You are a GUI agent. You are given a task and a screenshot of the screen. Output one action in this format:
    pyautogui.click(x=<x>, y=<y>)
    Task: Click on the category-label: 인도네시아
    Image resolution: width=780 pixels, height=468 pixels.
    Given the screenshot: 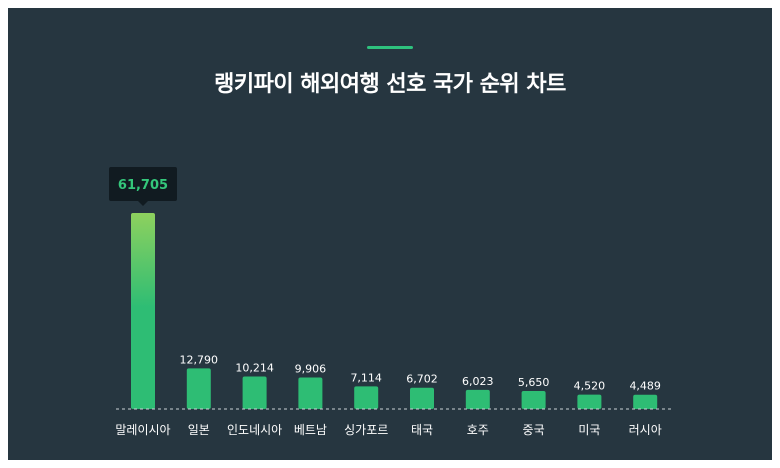 What is the action you would take?
    pyautogui.click(x=254, y=430)
    